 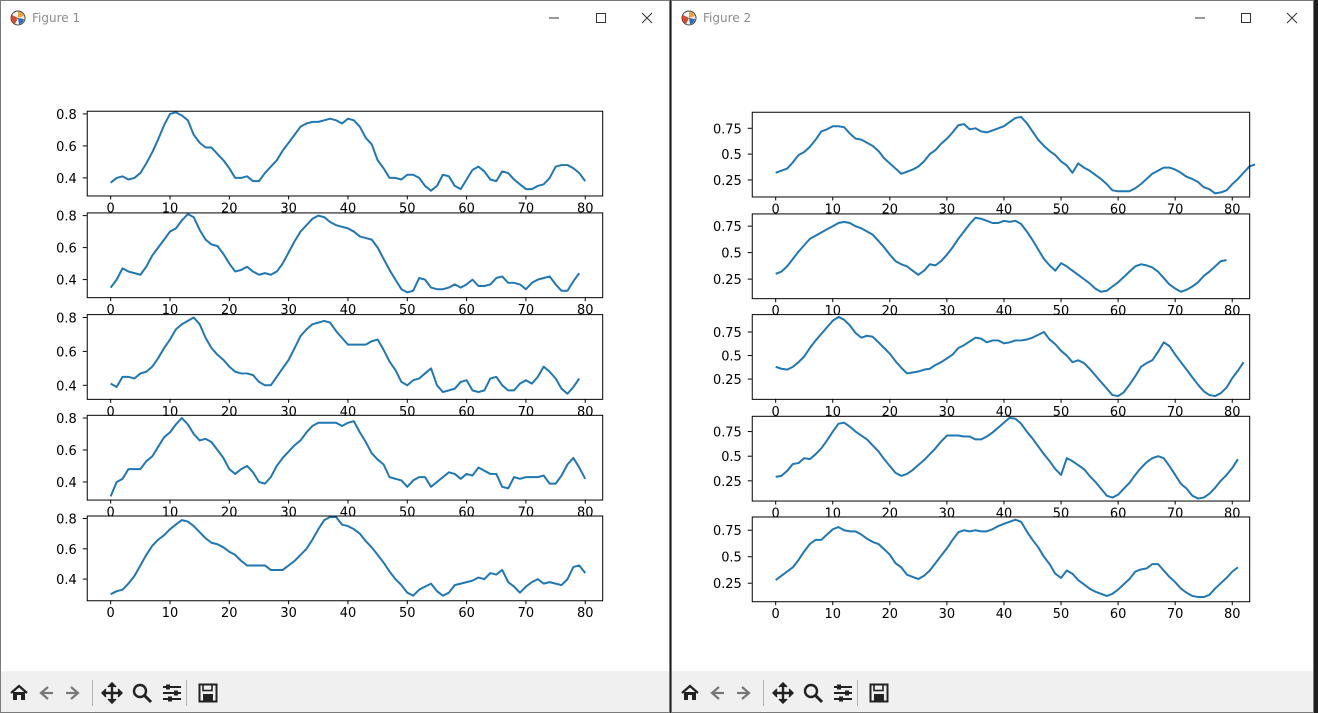 I want to click on zoom-icon, so click(x=813, y=693).